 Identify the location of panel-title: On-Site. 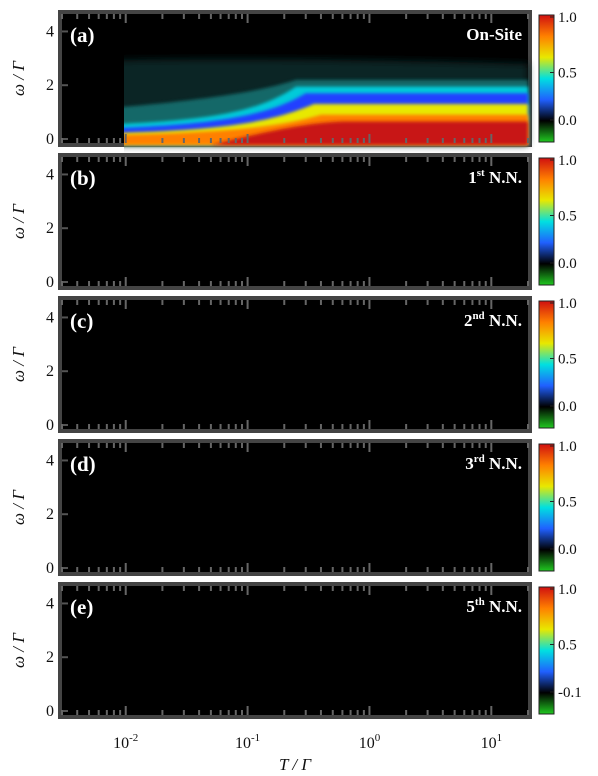
(494, 34).